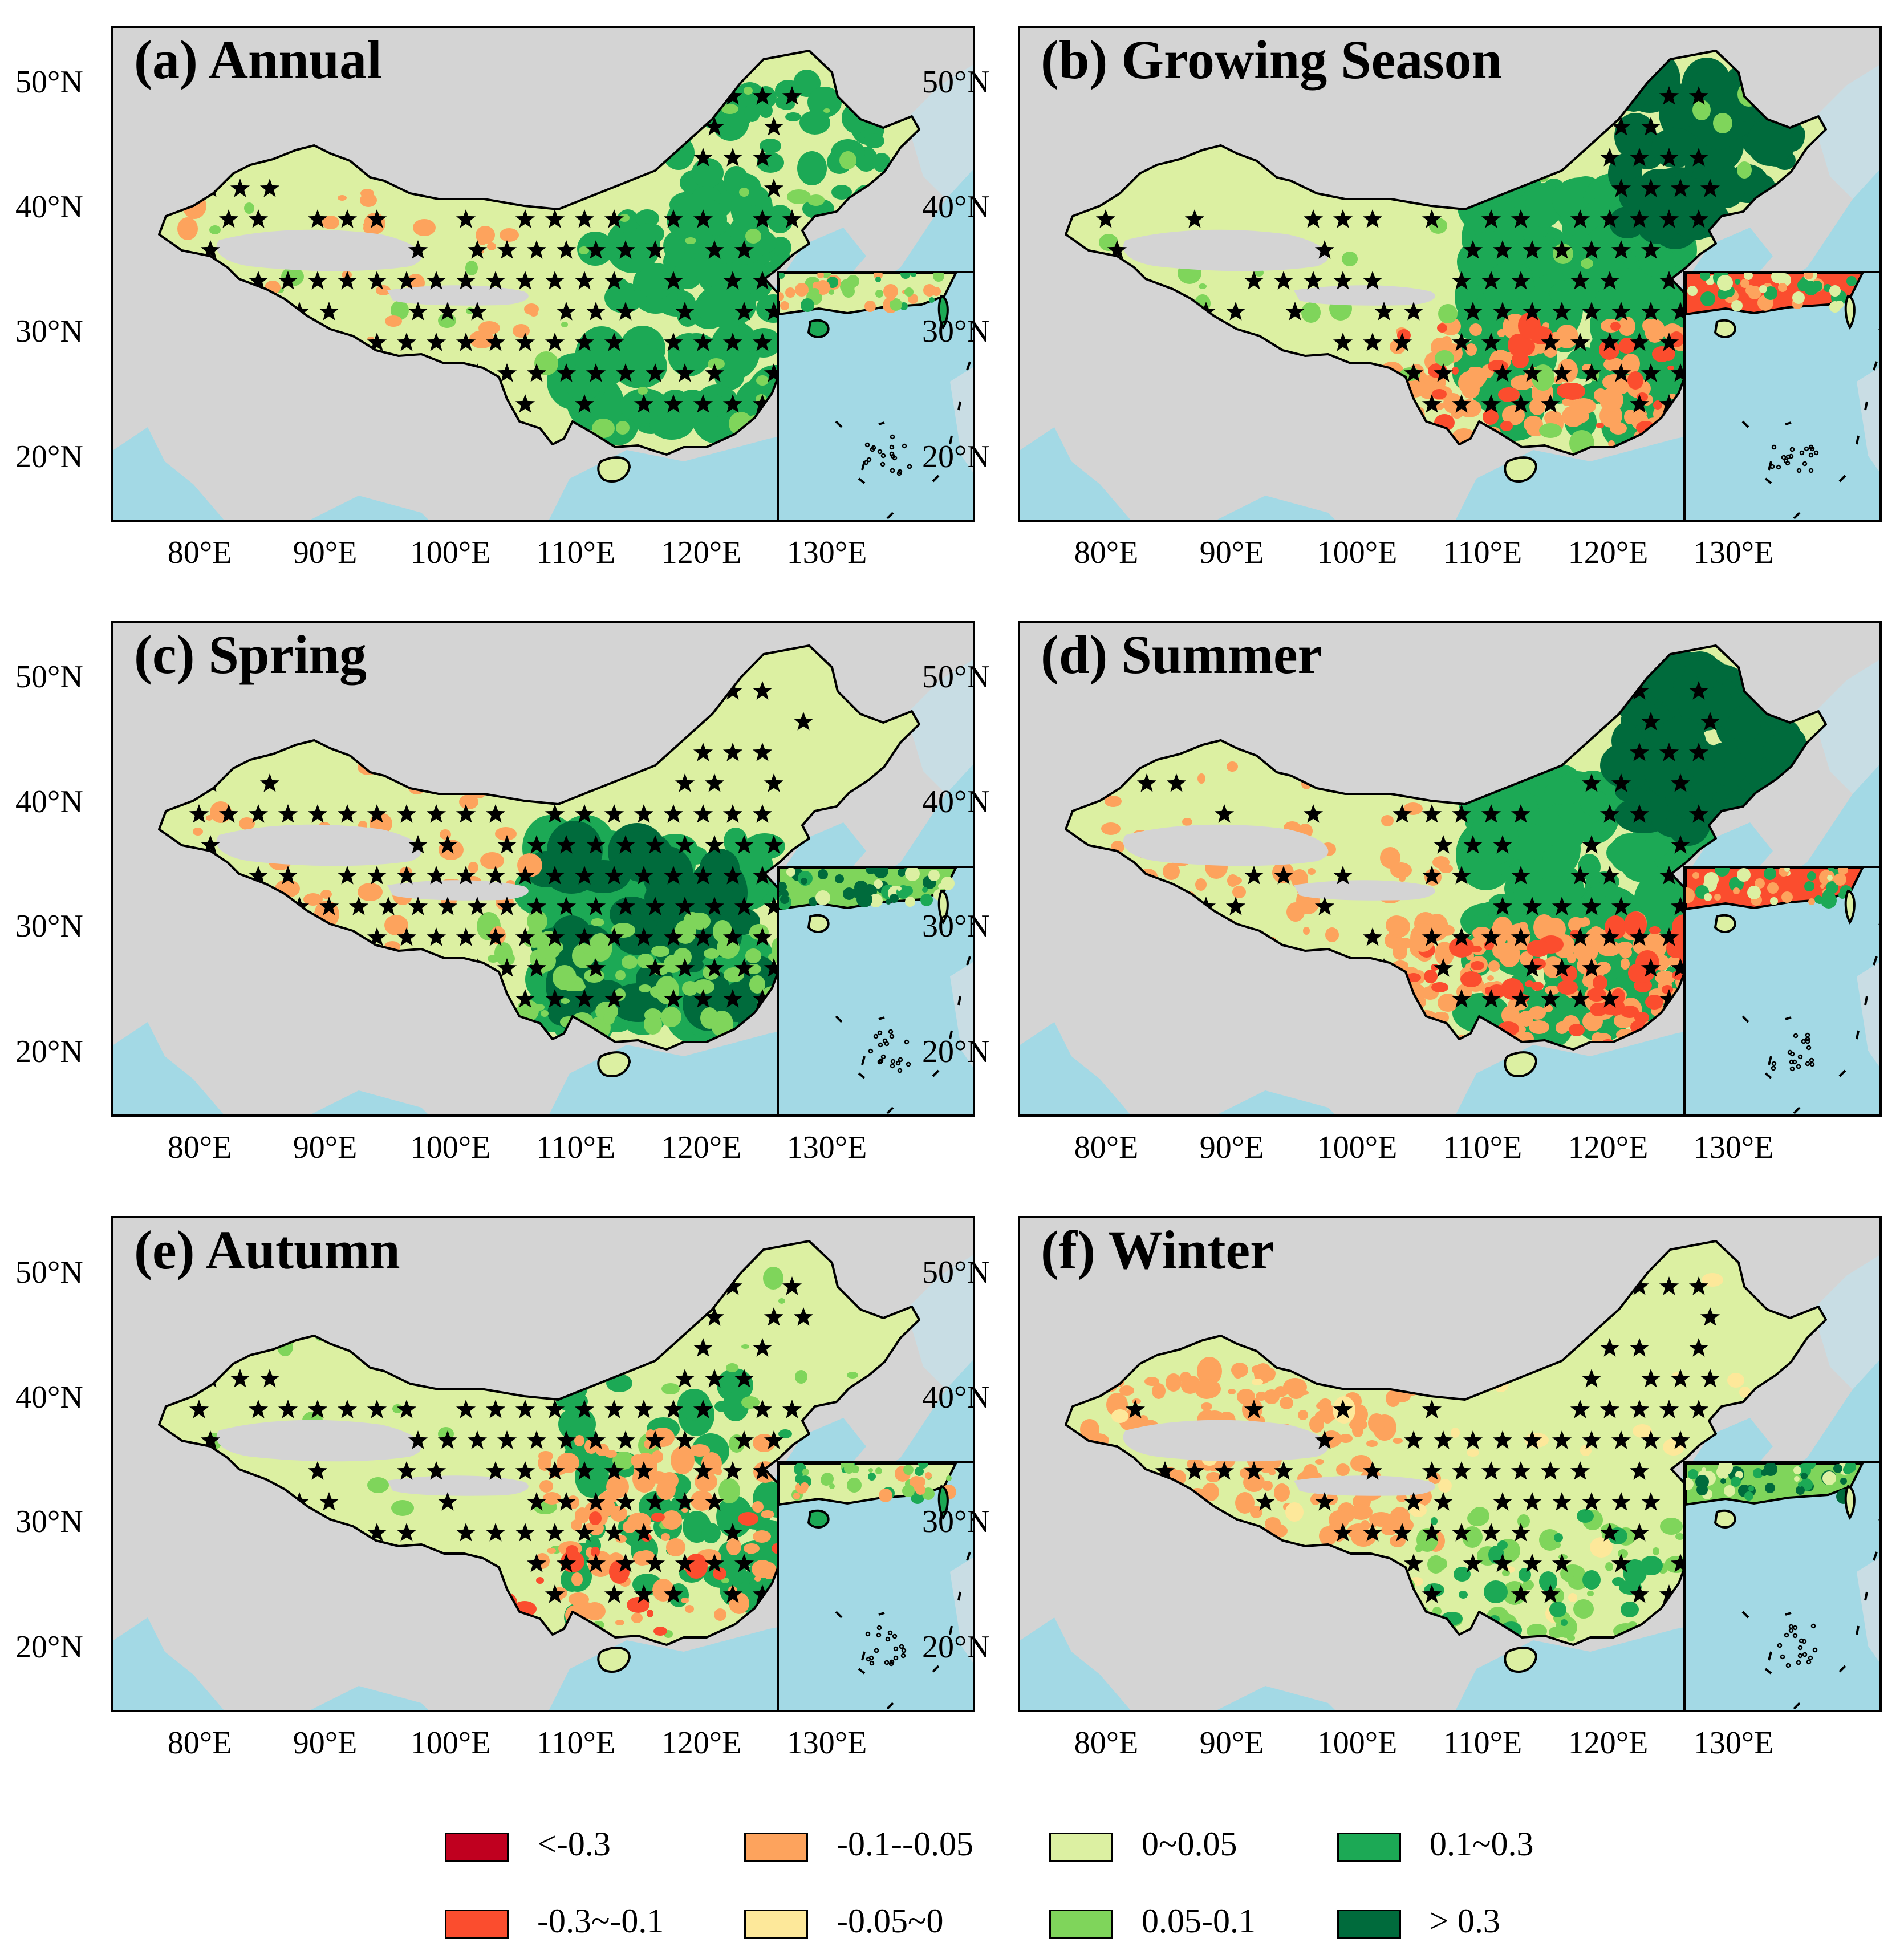 The image size is (1904, 1950). I want to click on latitude-label: 50°N, so click(956, 1272).